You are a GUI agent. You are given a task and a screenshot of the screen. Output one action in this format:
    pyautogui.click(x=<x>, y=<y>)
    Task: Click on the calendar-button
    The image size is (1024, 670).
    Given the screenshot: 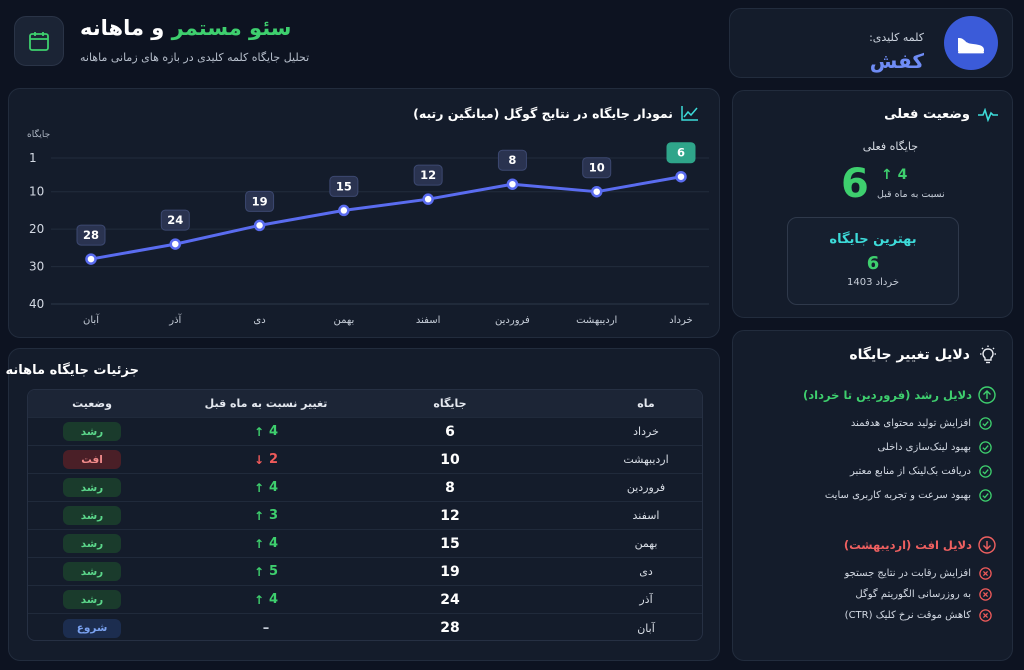 What is the action you would take?
    pyautogui.click(x=39, y=41)
    